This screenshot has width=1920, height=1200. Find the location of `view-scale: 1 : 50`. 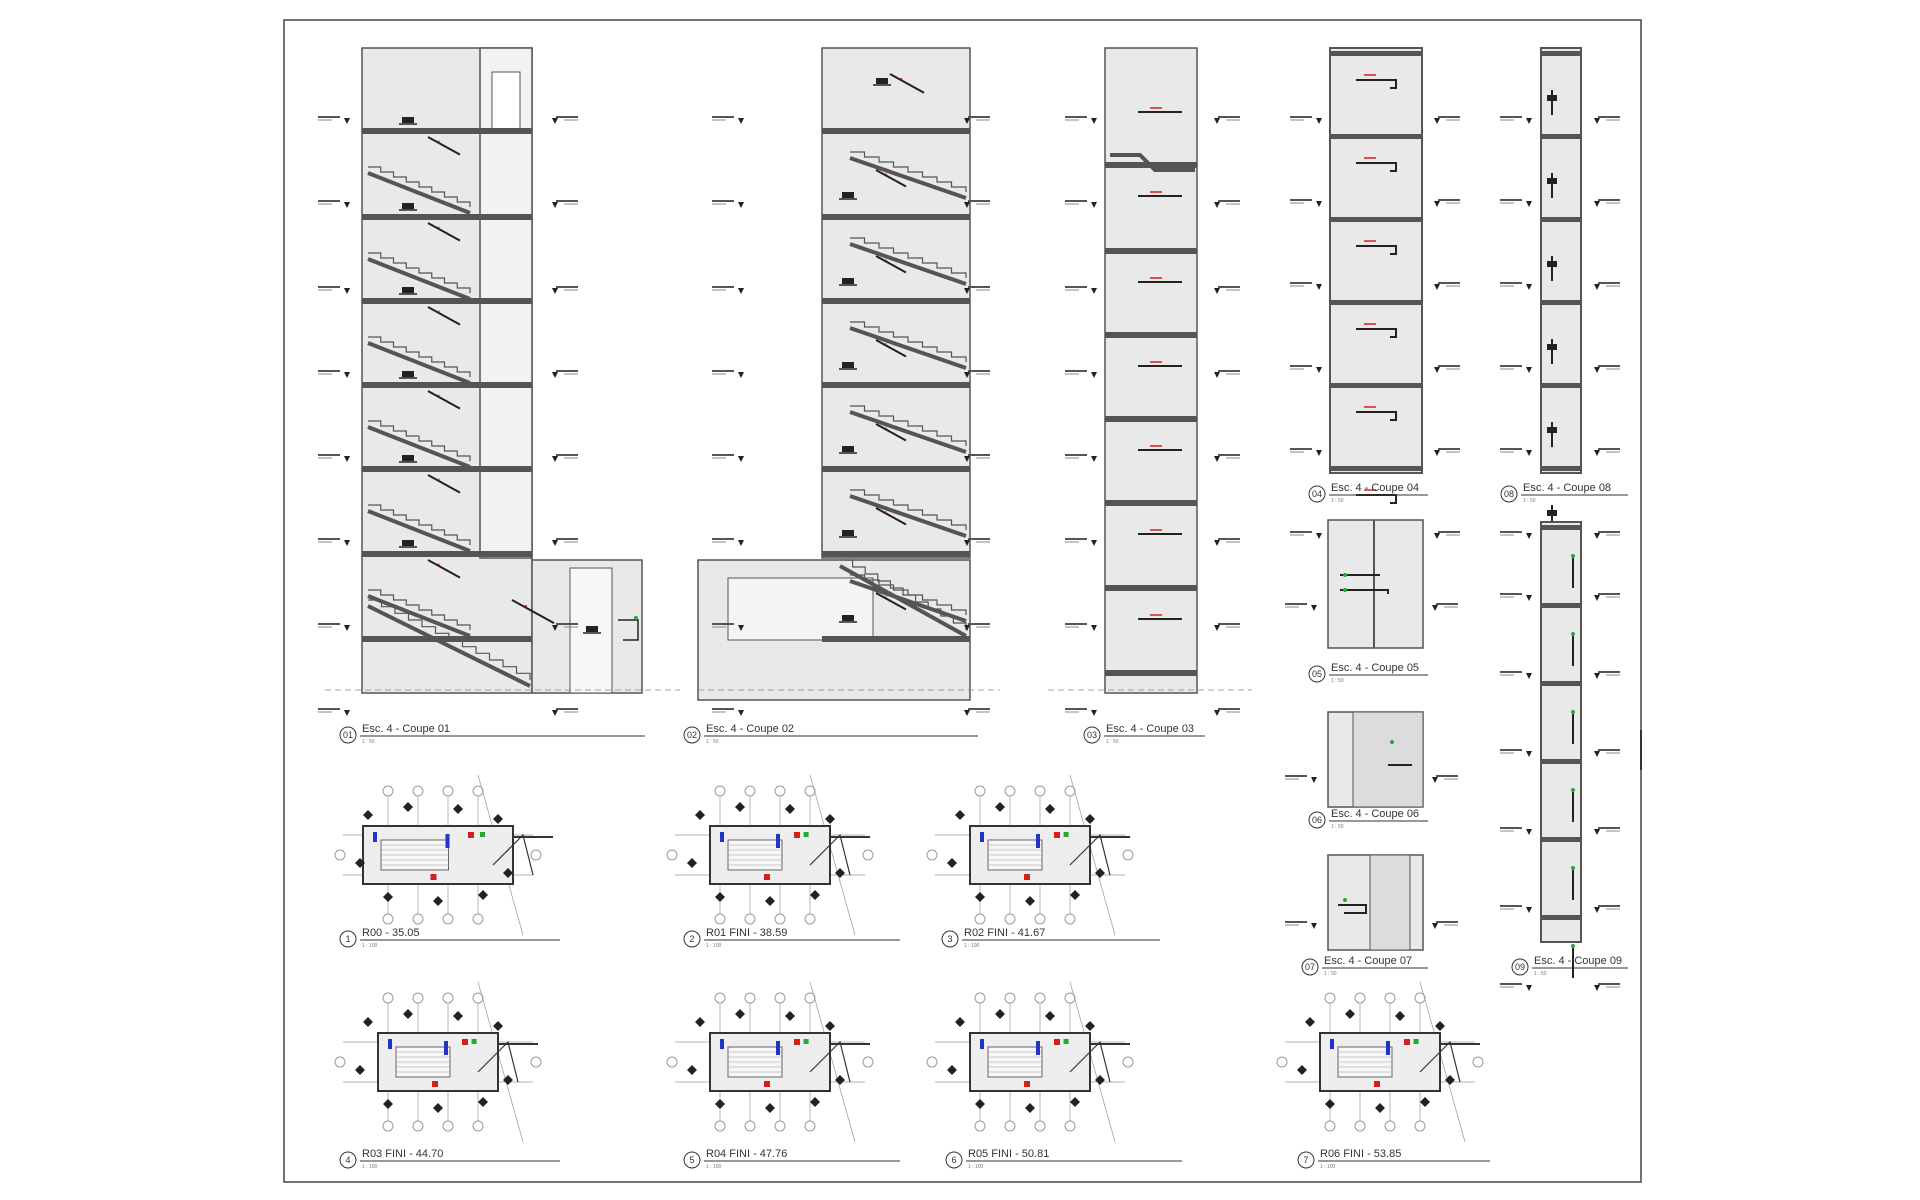

view-scale: 1 : 50 is located at coordinates (1337, 827).